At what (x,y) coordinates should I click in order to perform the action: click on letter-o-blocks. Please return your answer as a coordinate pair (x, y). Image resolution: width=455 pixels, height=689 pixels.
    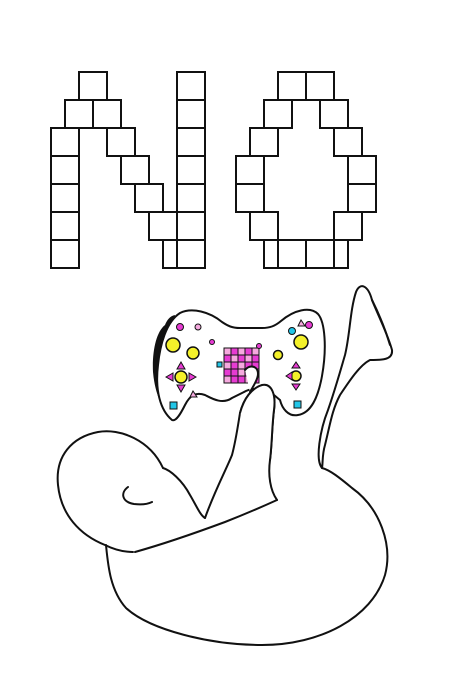
    Looking at the image, I should click on (306, 170).